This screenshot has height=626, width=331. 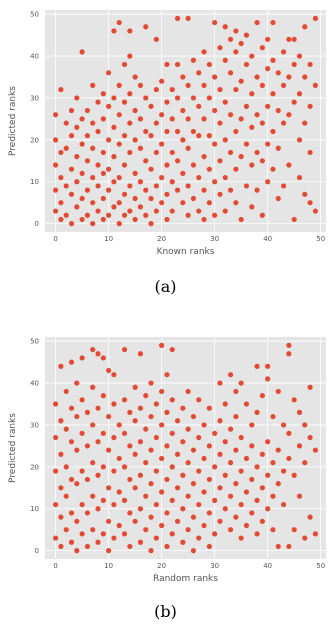 I want to click on y-tick-label: 50, so click(x=34, y=342).